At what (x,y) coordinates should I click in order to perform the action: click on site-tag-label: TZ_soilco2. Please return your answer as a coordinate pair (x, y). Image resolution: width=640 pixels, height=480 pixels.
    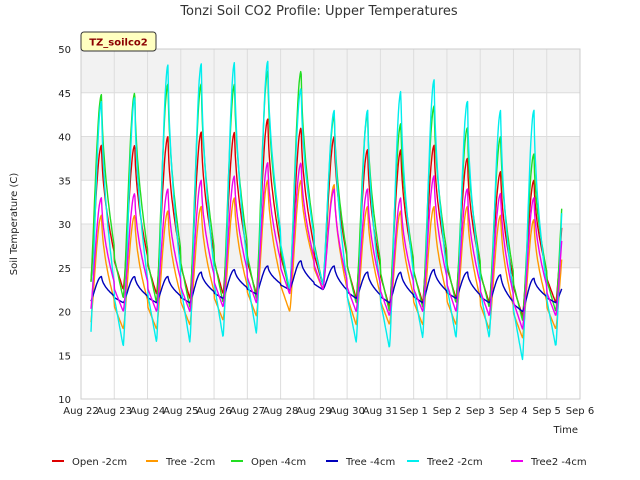
    Looking at the image, I should click on (118, 43).